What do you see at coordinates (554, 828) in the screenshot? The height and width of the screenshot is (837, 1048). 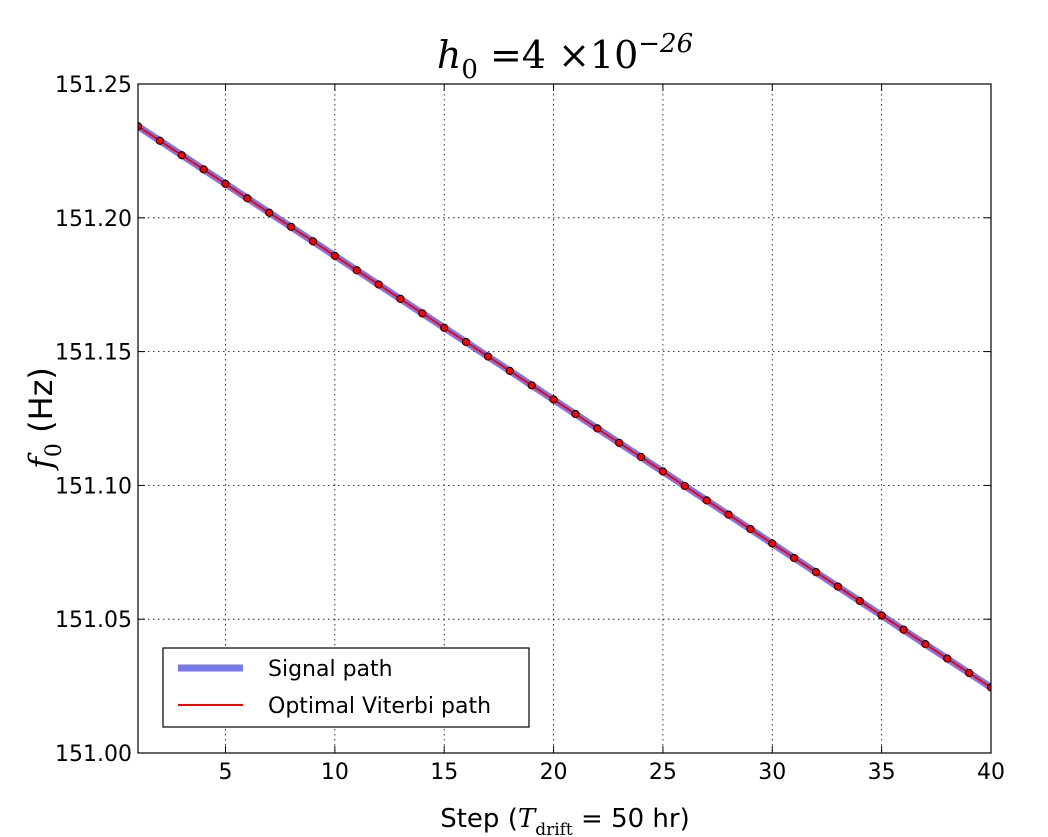 I see `xlabel-sub: drift` at bounding box center [554, 828].